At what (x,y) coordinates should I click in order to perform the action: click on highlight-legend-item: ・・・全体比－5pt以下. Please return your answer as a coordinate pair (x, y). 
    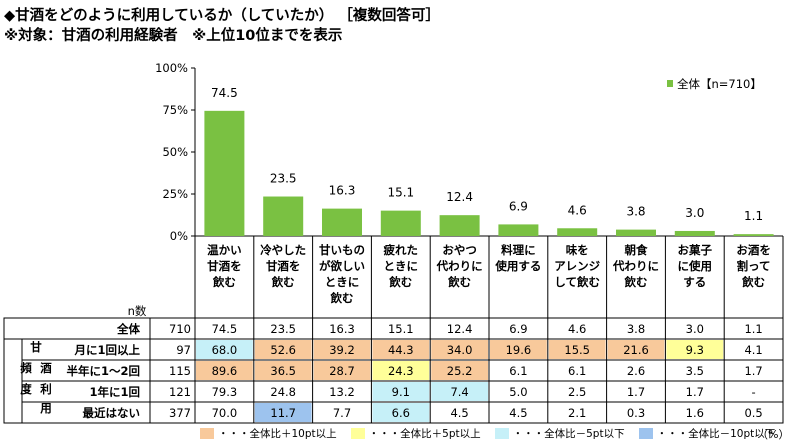
    Looking at the image, I should click on (559, 433).